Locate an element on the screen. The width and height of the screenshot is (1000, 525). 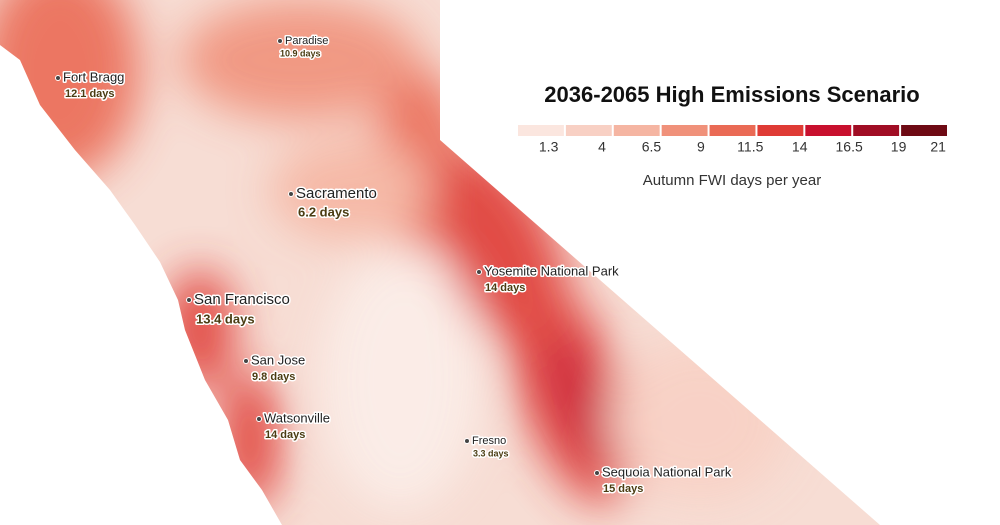
place: San Francisco 13.4 days is located at coordinates (238, 308).